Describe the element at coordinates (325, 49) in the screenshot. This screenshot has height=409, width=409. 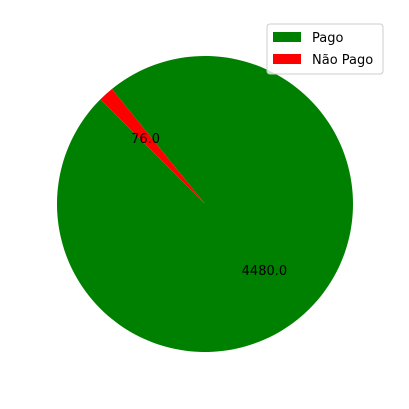
I see `legend: Pago Não Pago` at that location.